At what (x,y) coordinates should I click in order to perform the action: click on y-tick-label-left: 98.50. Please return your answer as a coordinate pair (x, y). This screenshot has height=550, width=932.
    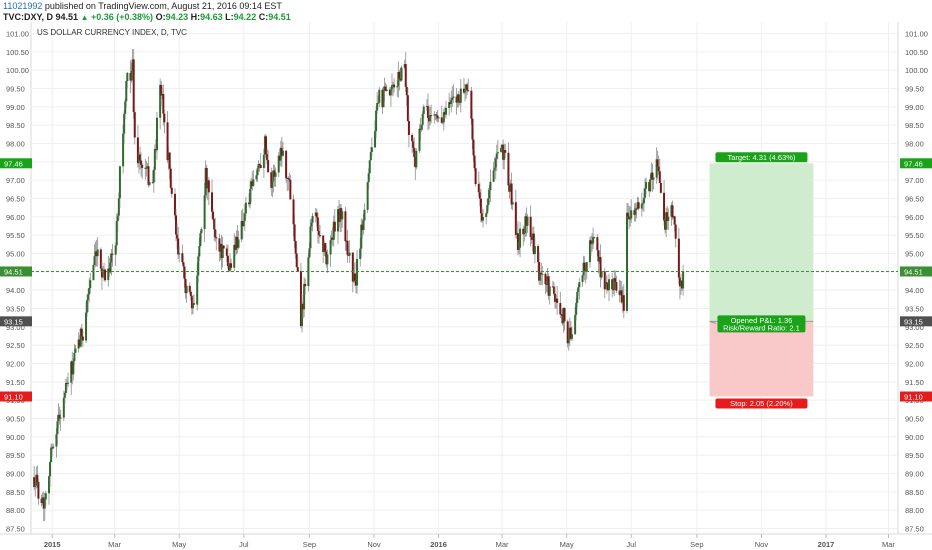
    Looking at the image, I should click on (15, 125).